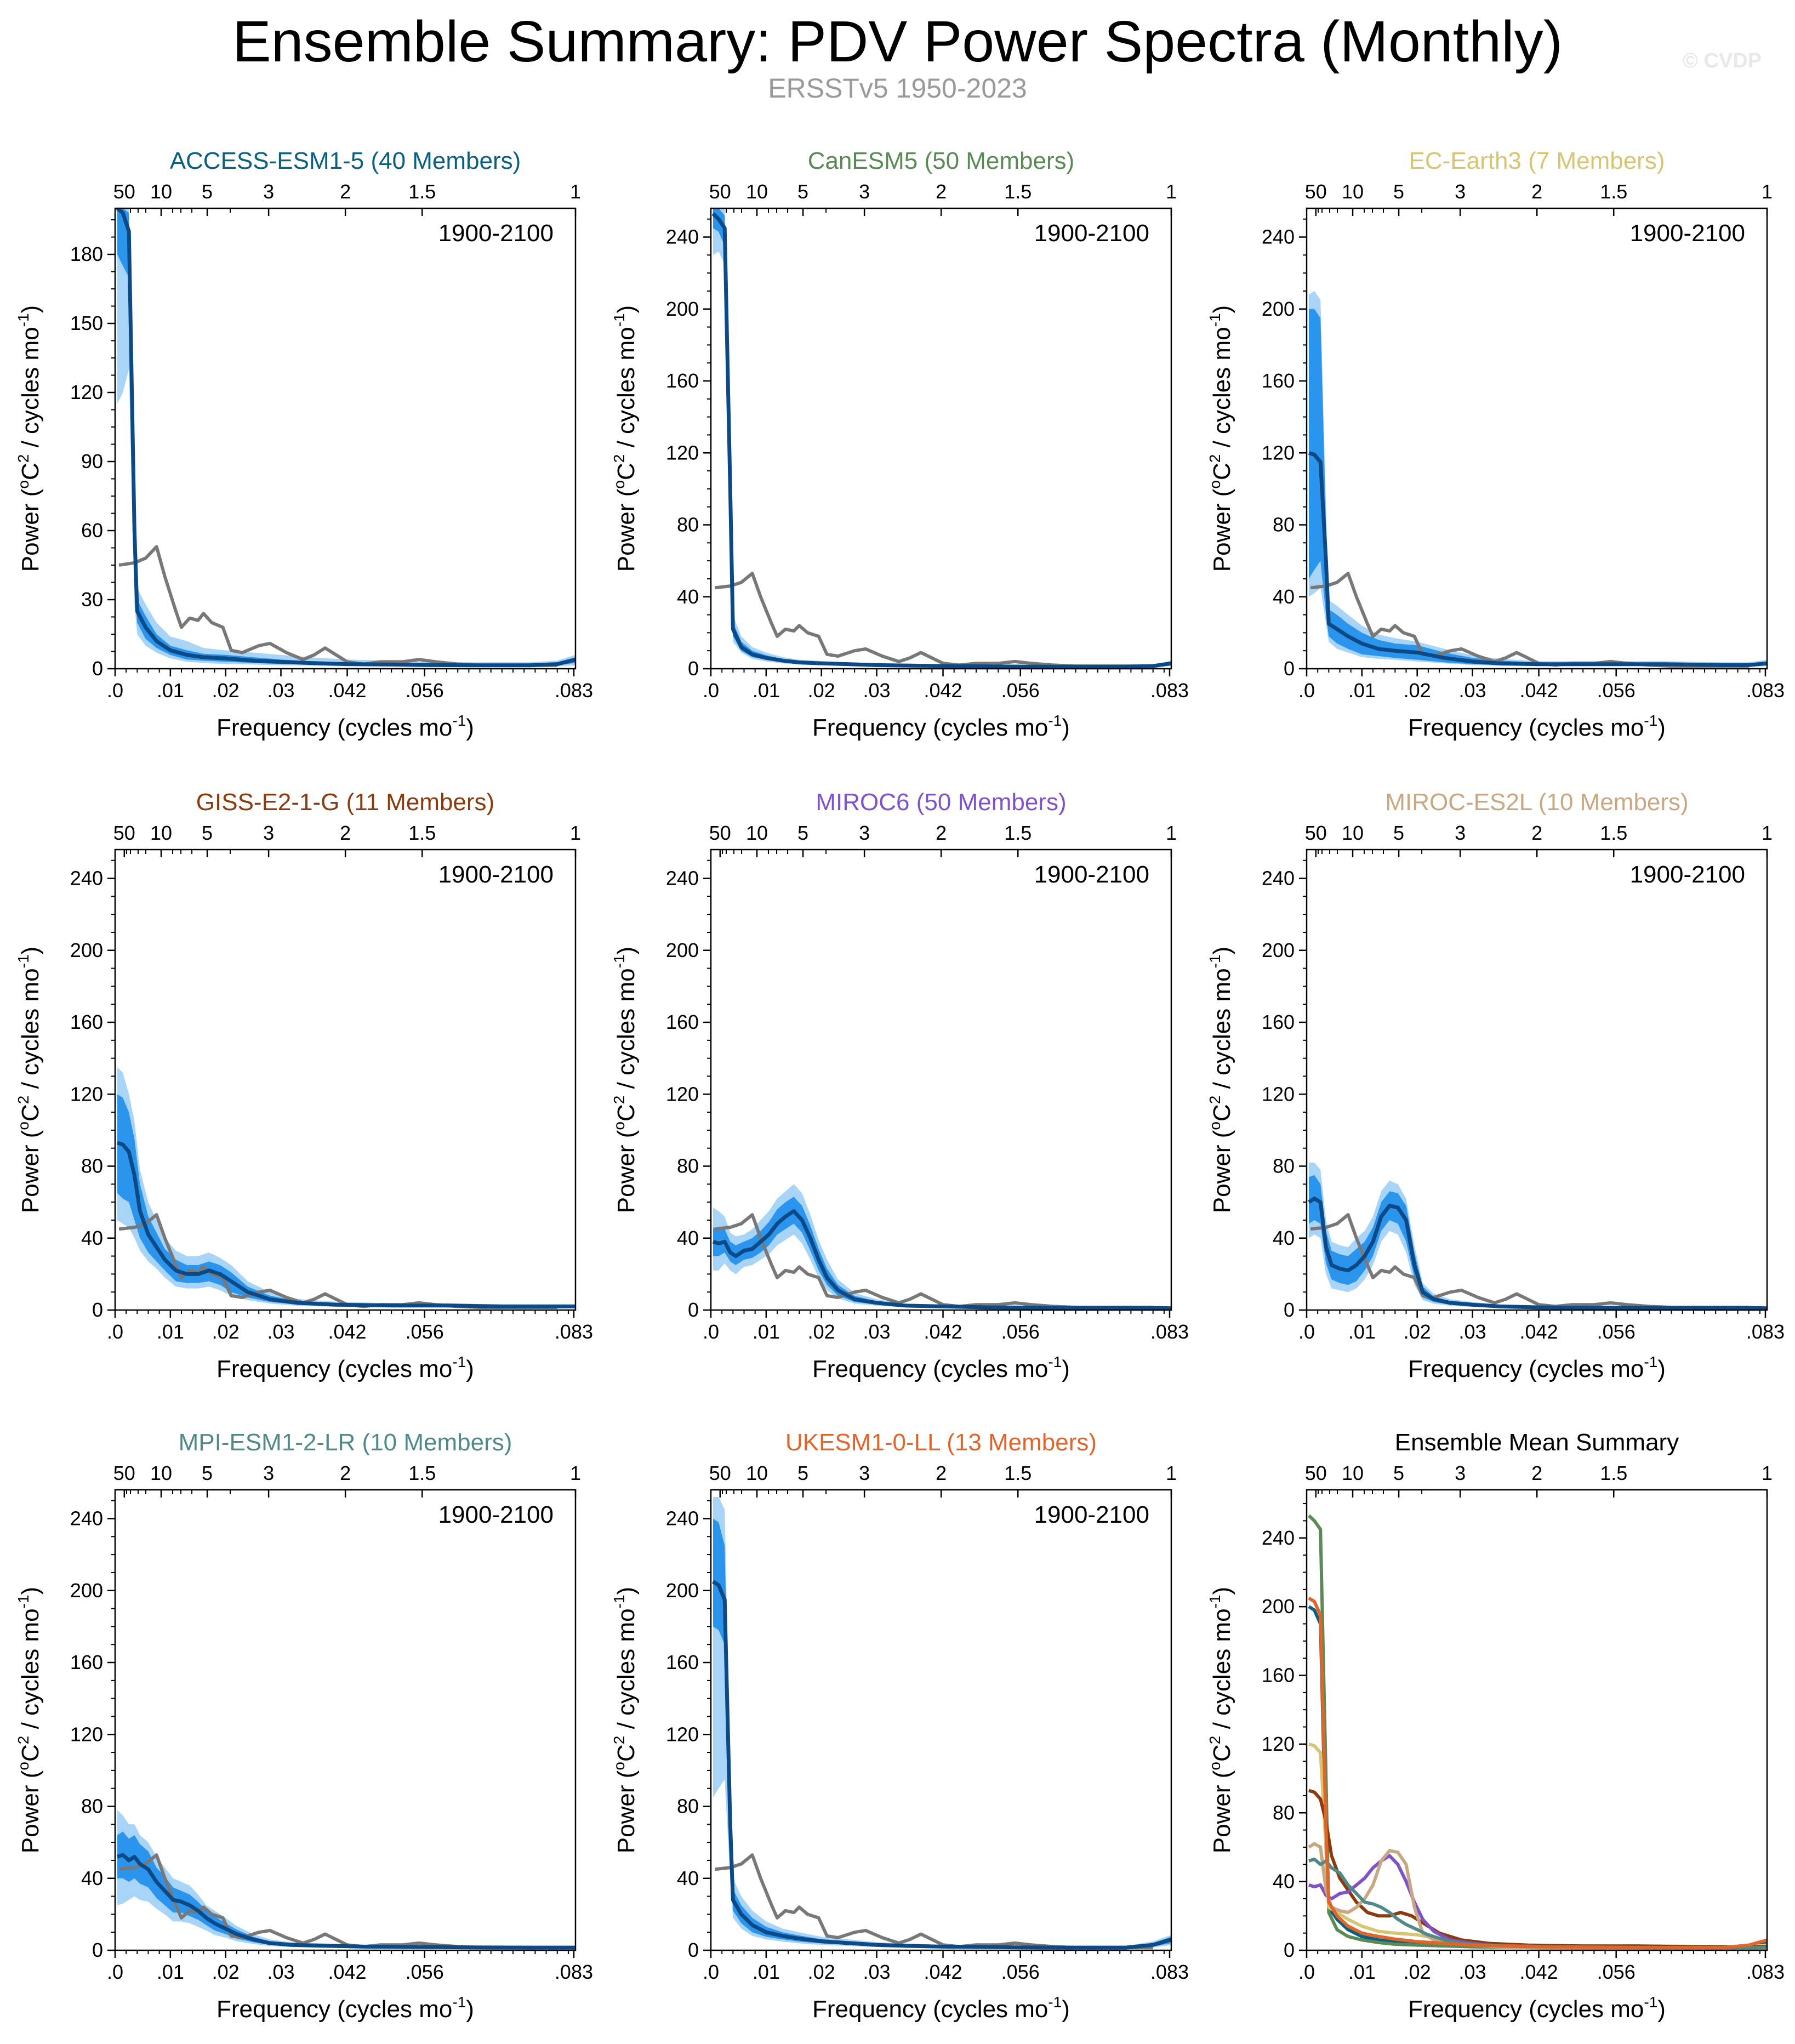 The height and width of the screenshot is (2044, 1795). Describe the element at coordinates (682, 950) in the screenshot. I see `y-tick-label: 200` at that location.